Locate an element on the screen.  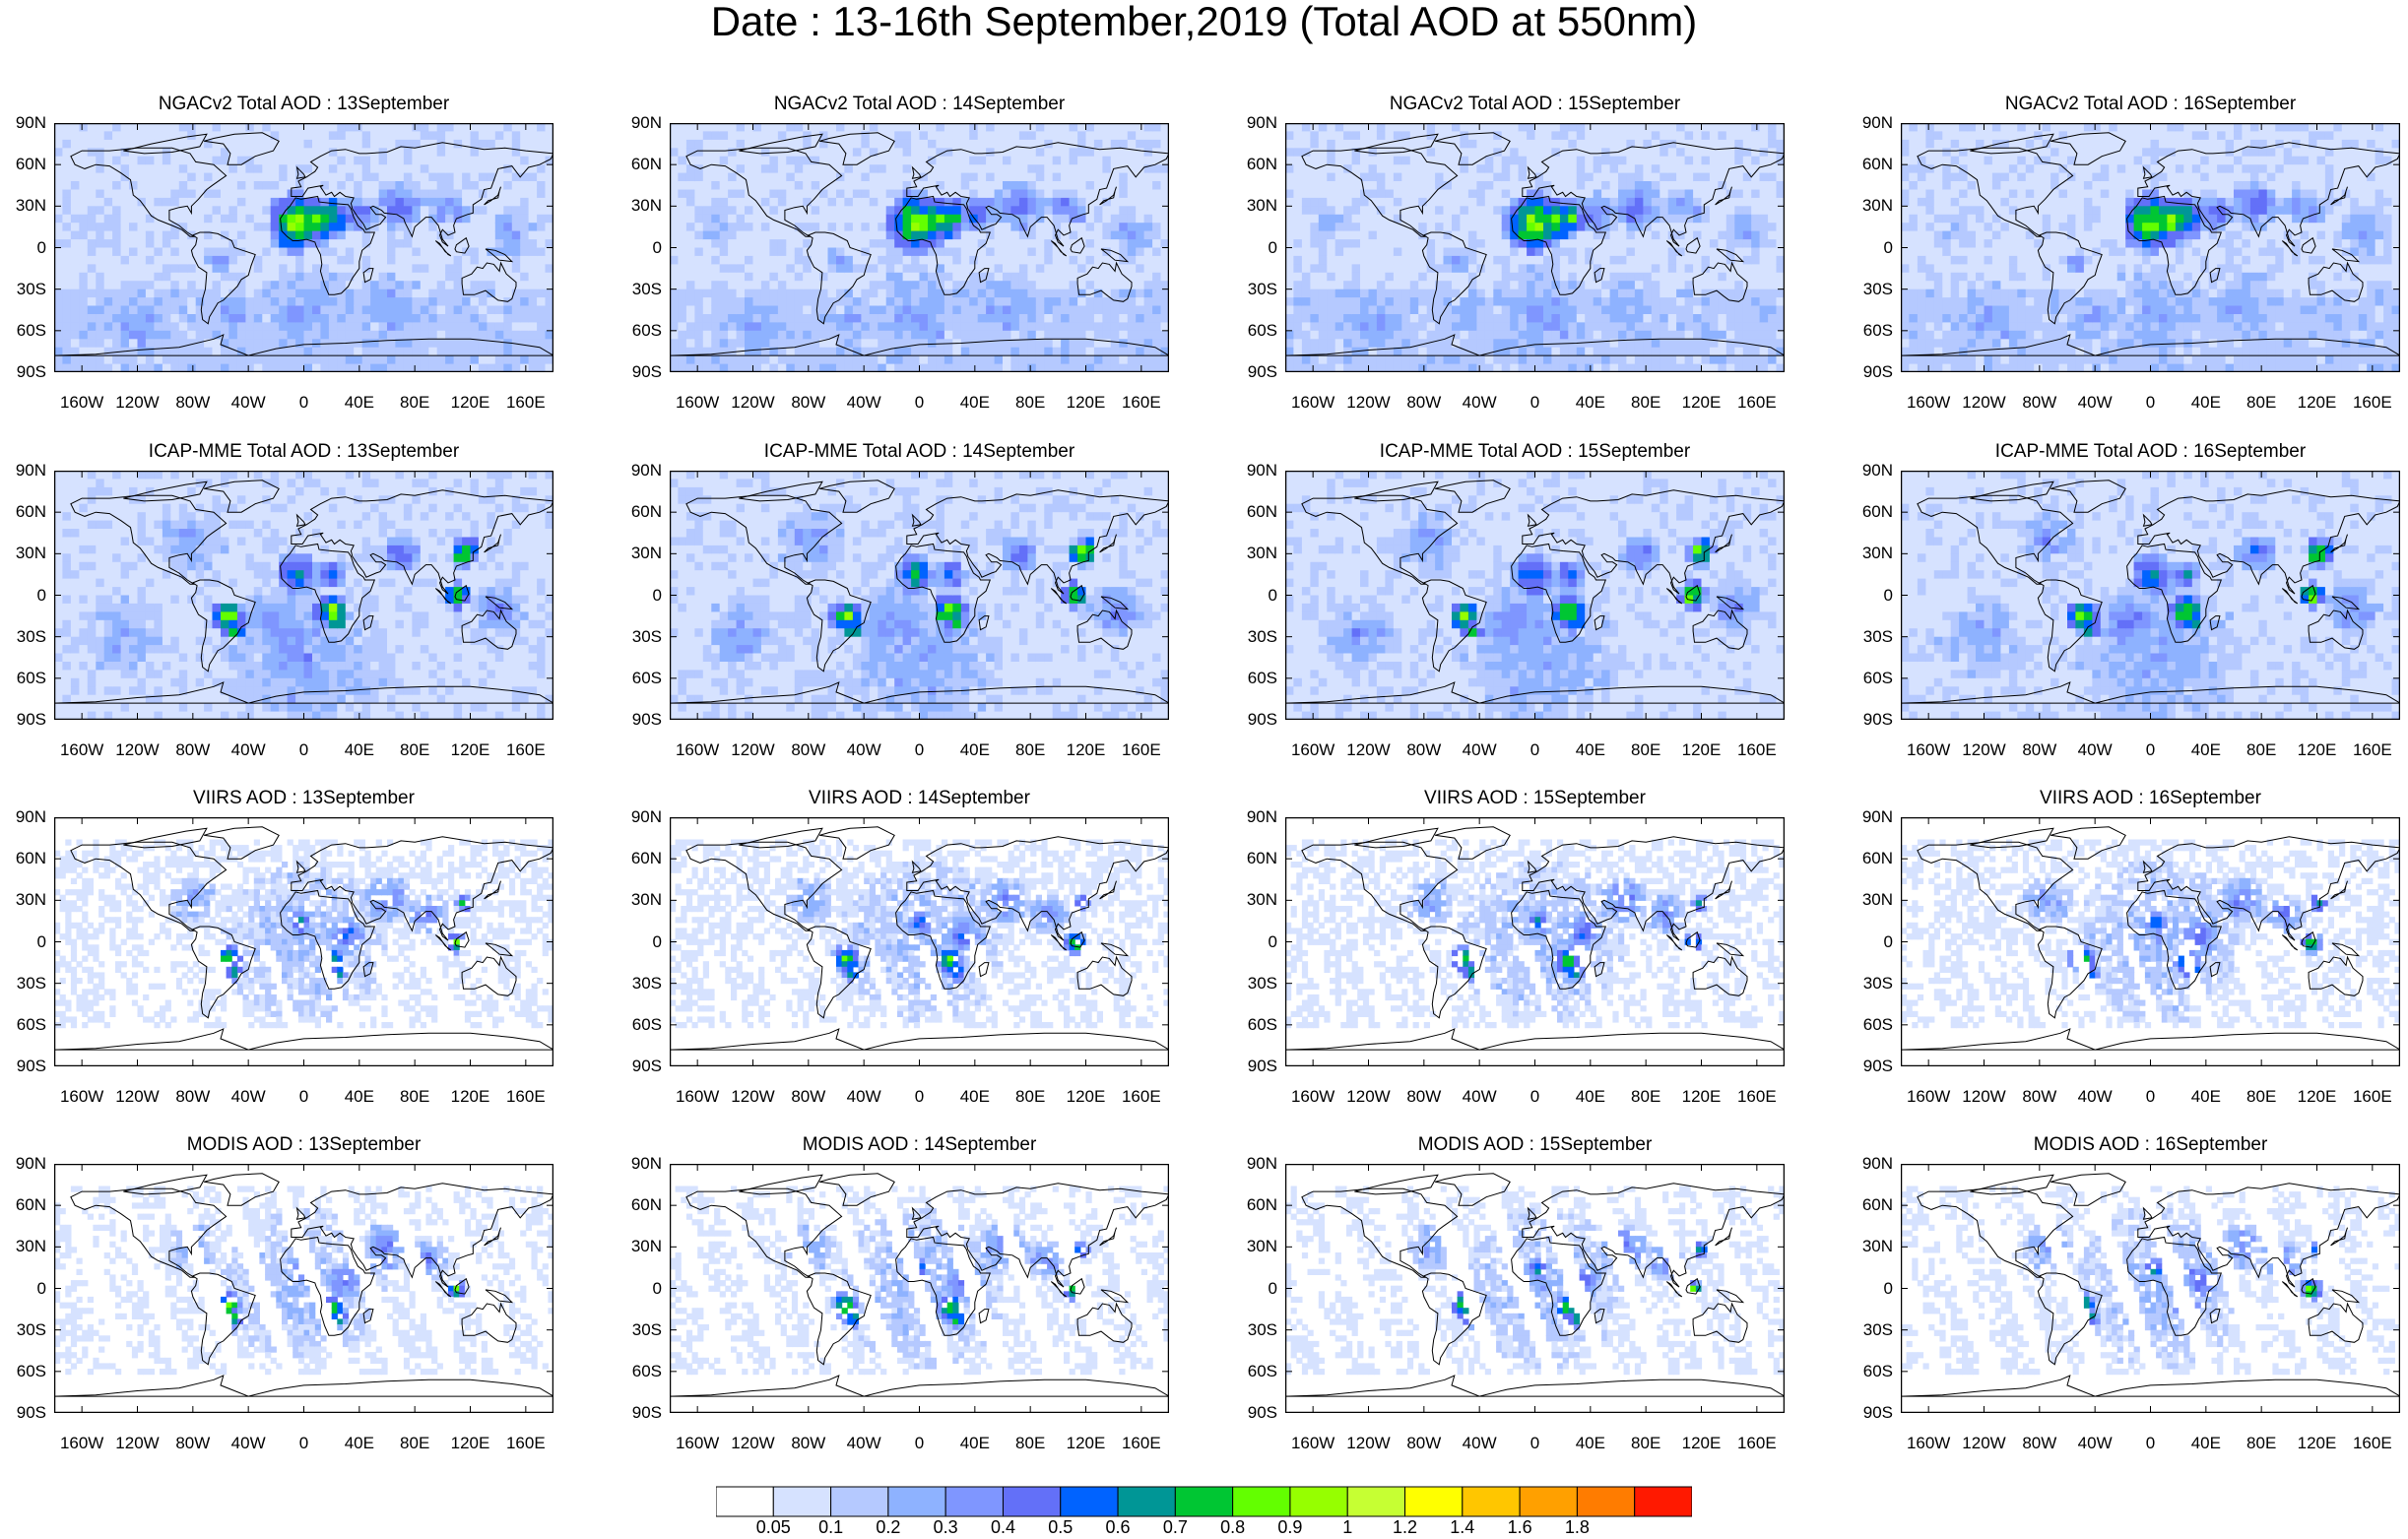
colorbar-label: 1.8 is located at coordinates (1577, 1527).